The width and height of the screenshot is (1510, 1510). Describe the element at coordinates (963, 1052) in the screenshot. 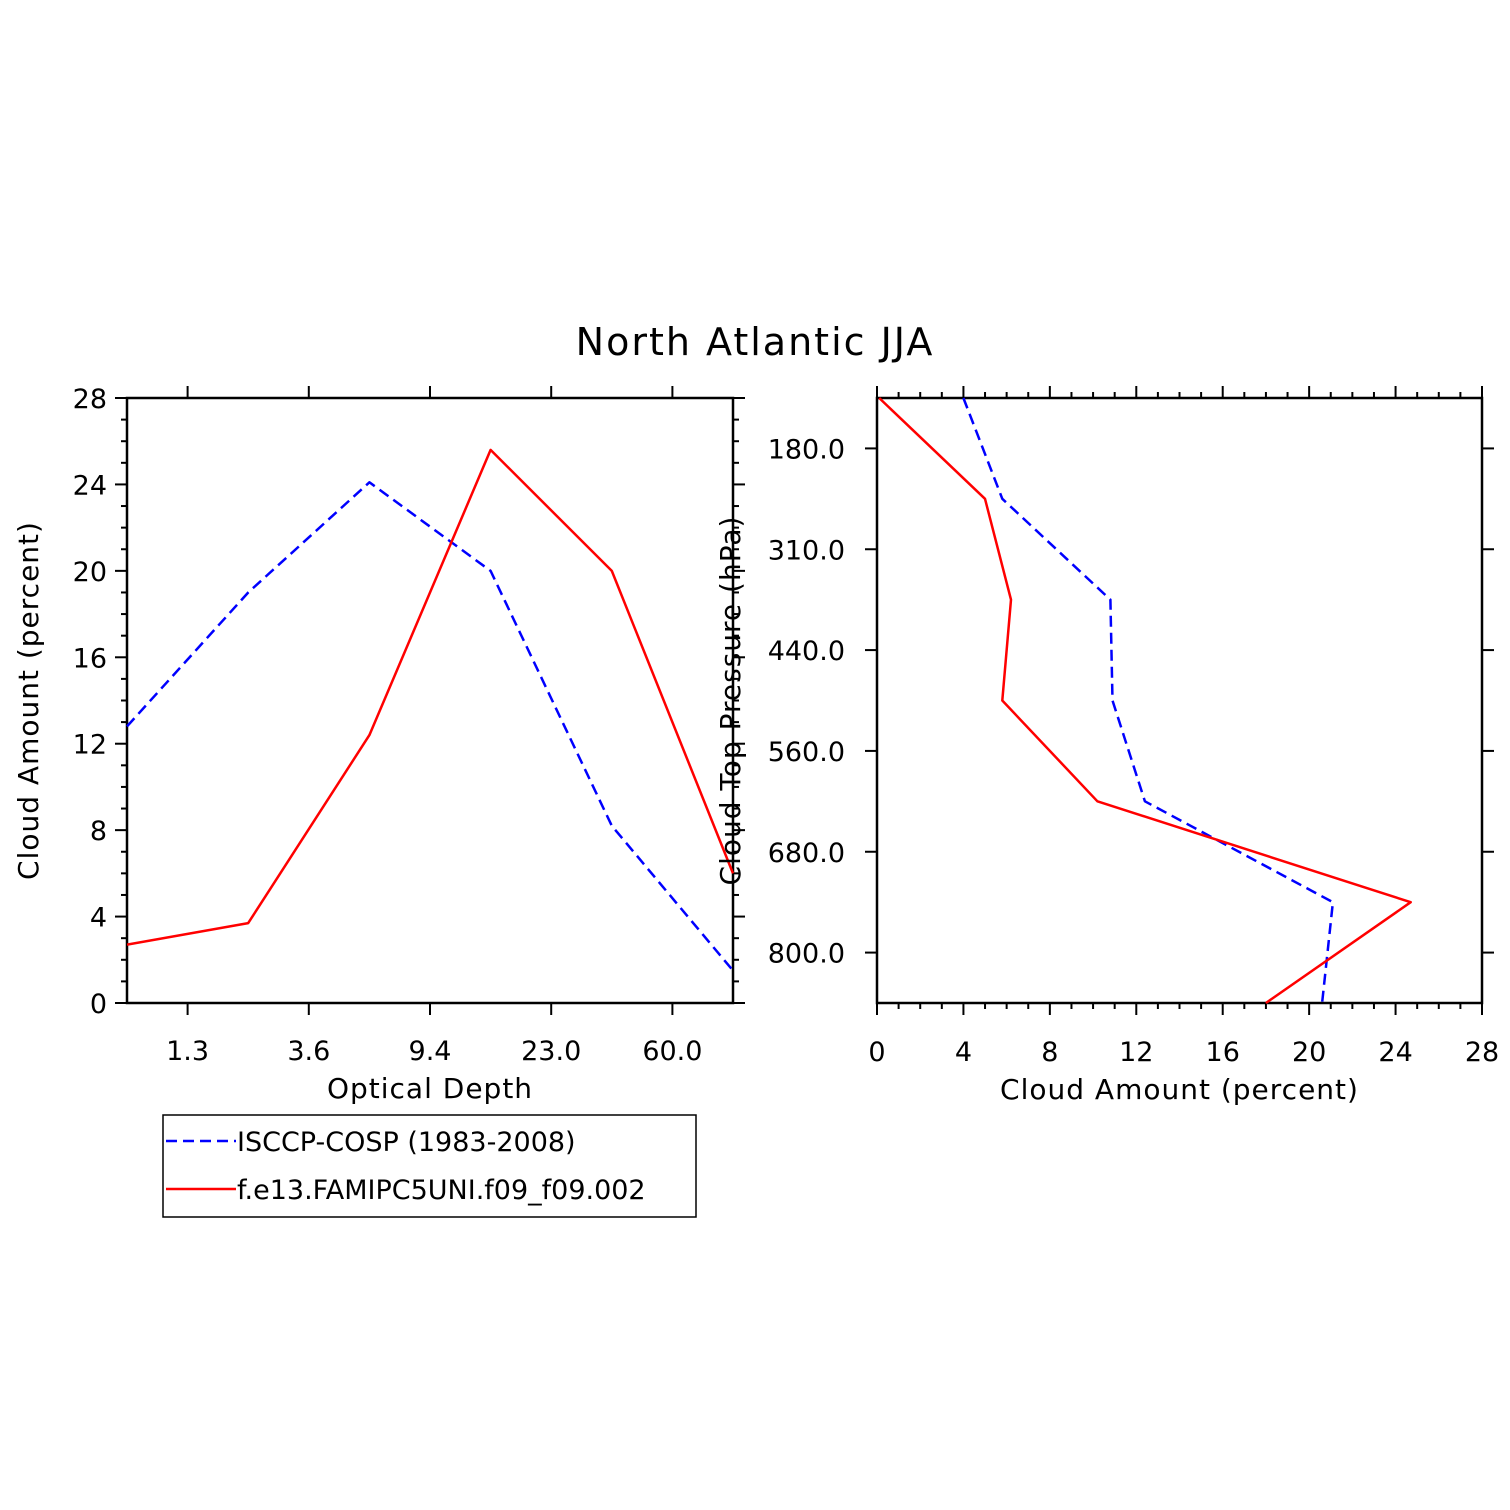

I see `right-x-tick-label: 4` at that location.